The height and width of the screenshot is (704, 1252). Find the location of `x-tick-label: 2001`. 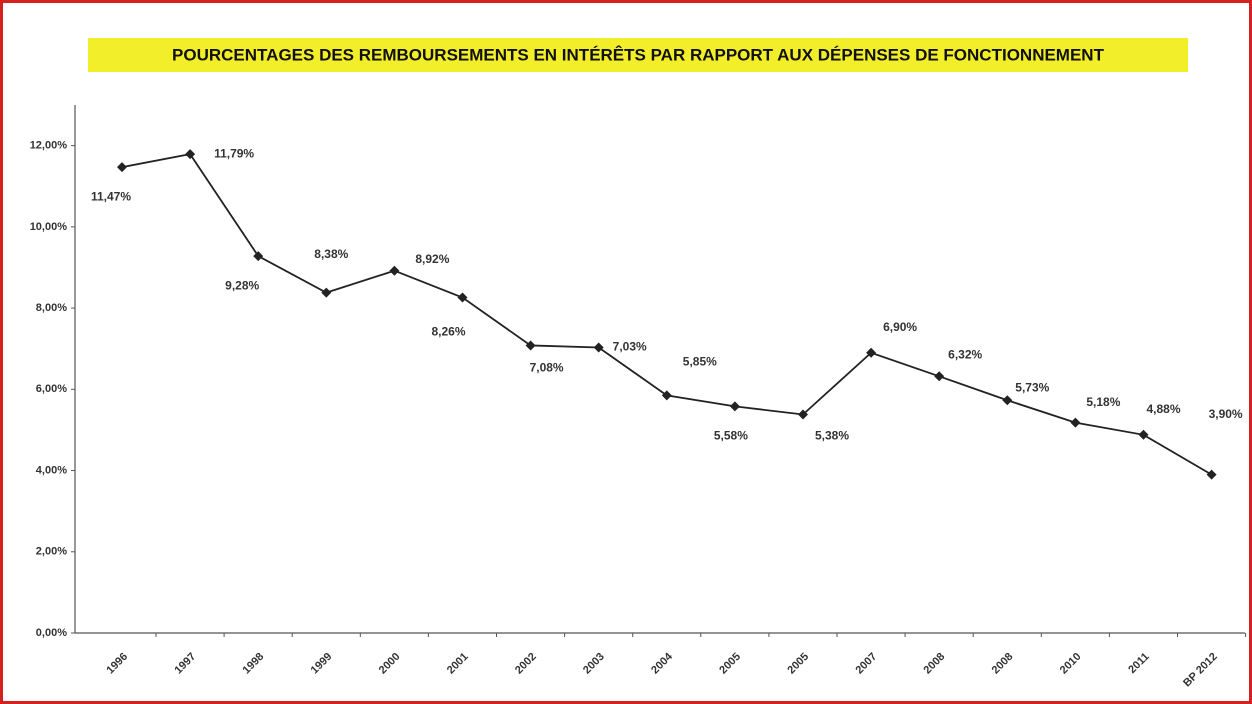

x-tick-label: 2001 is located at coordinates (458, 664).